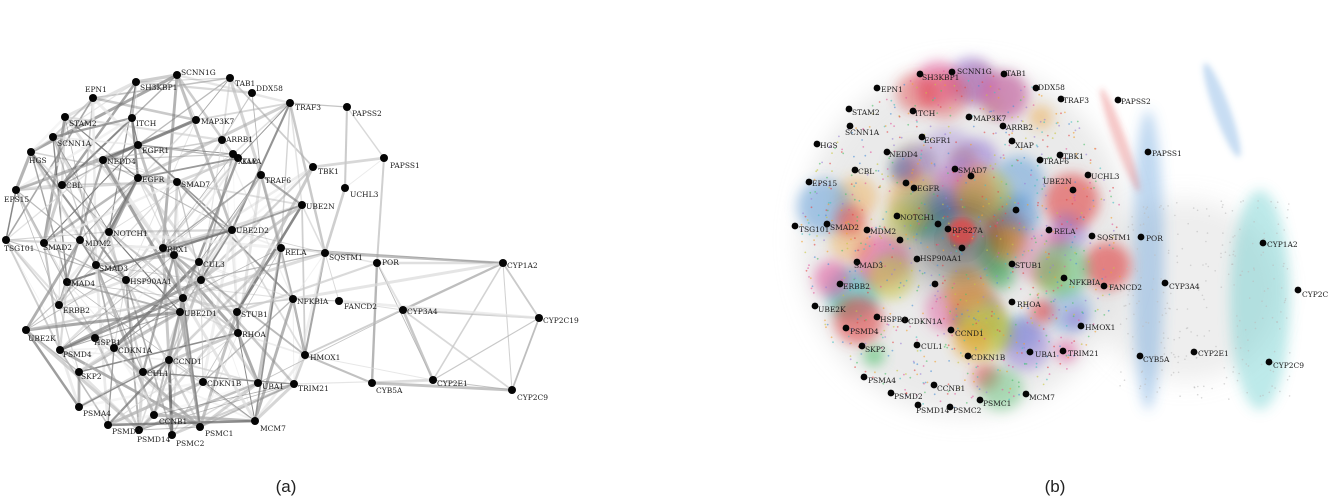  Describe the element at coordinates (1104, 286) in the screenshot. I see `node-fancd2` at that location.